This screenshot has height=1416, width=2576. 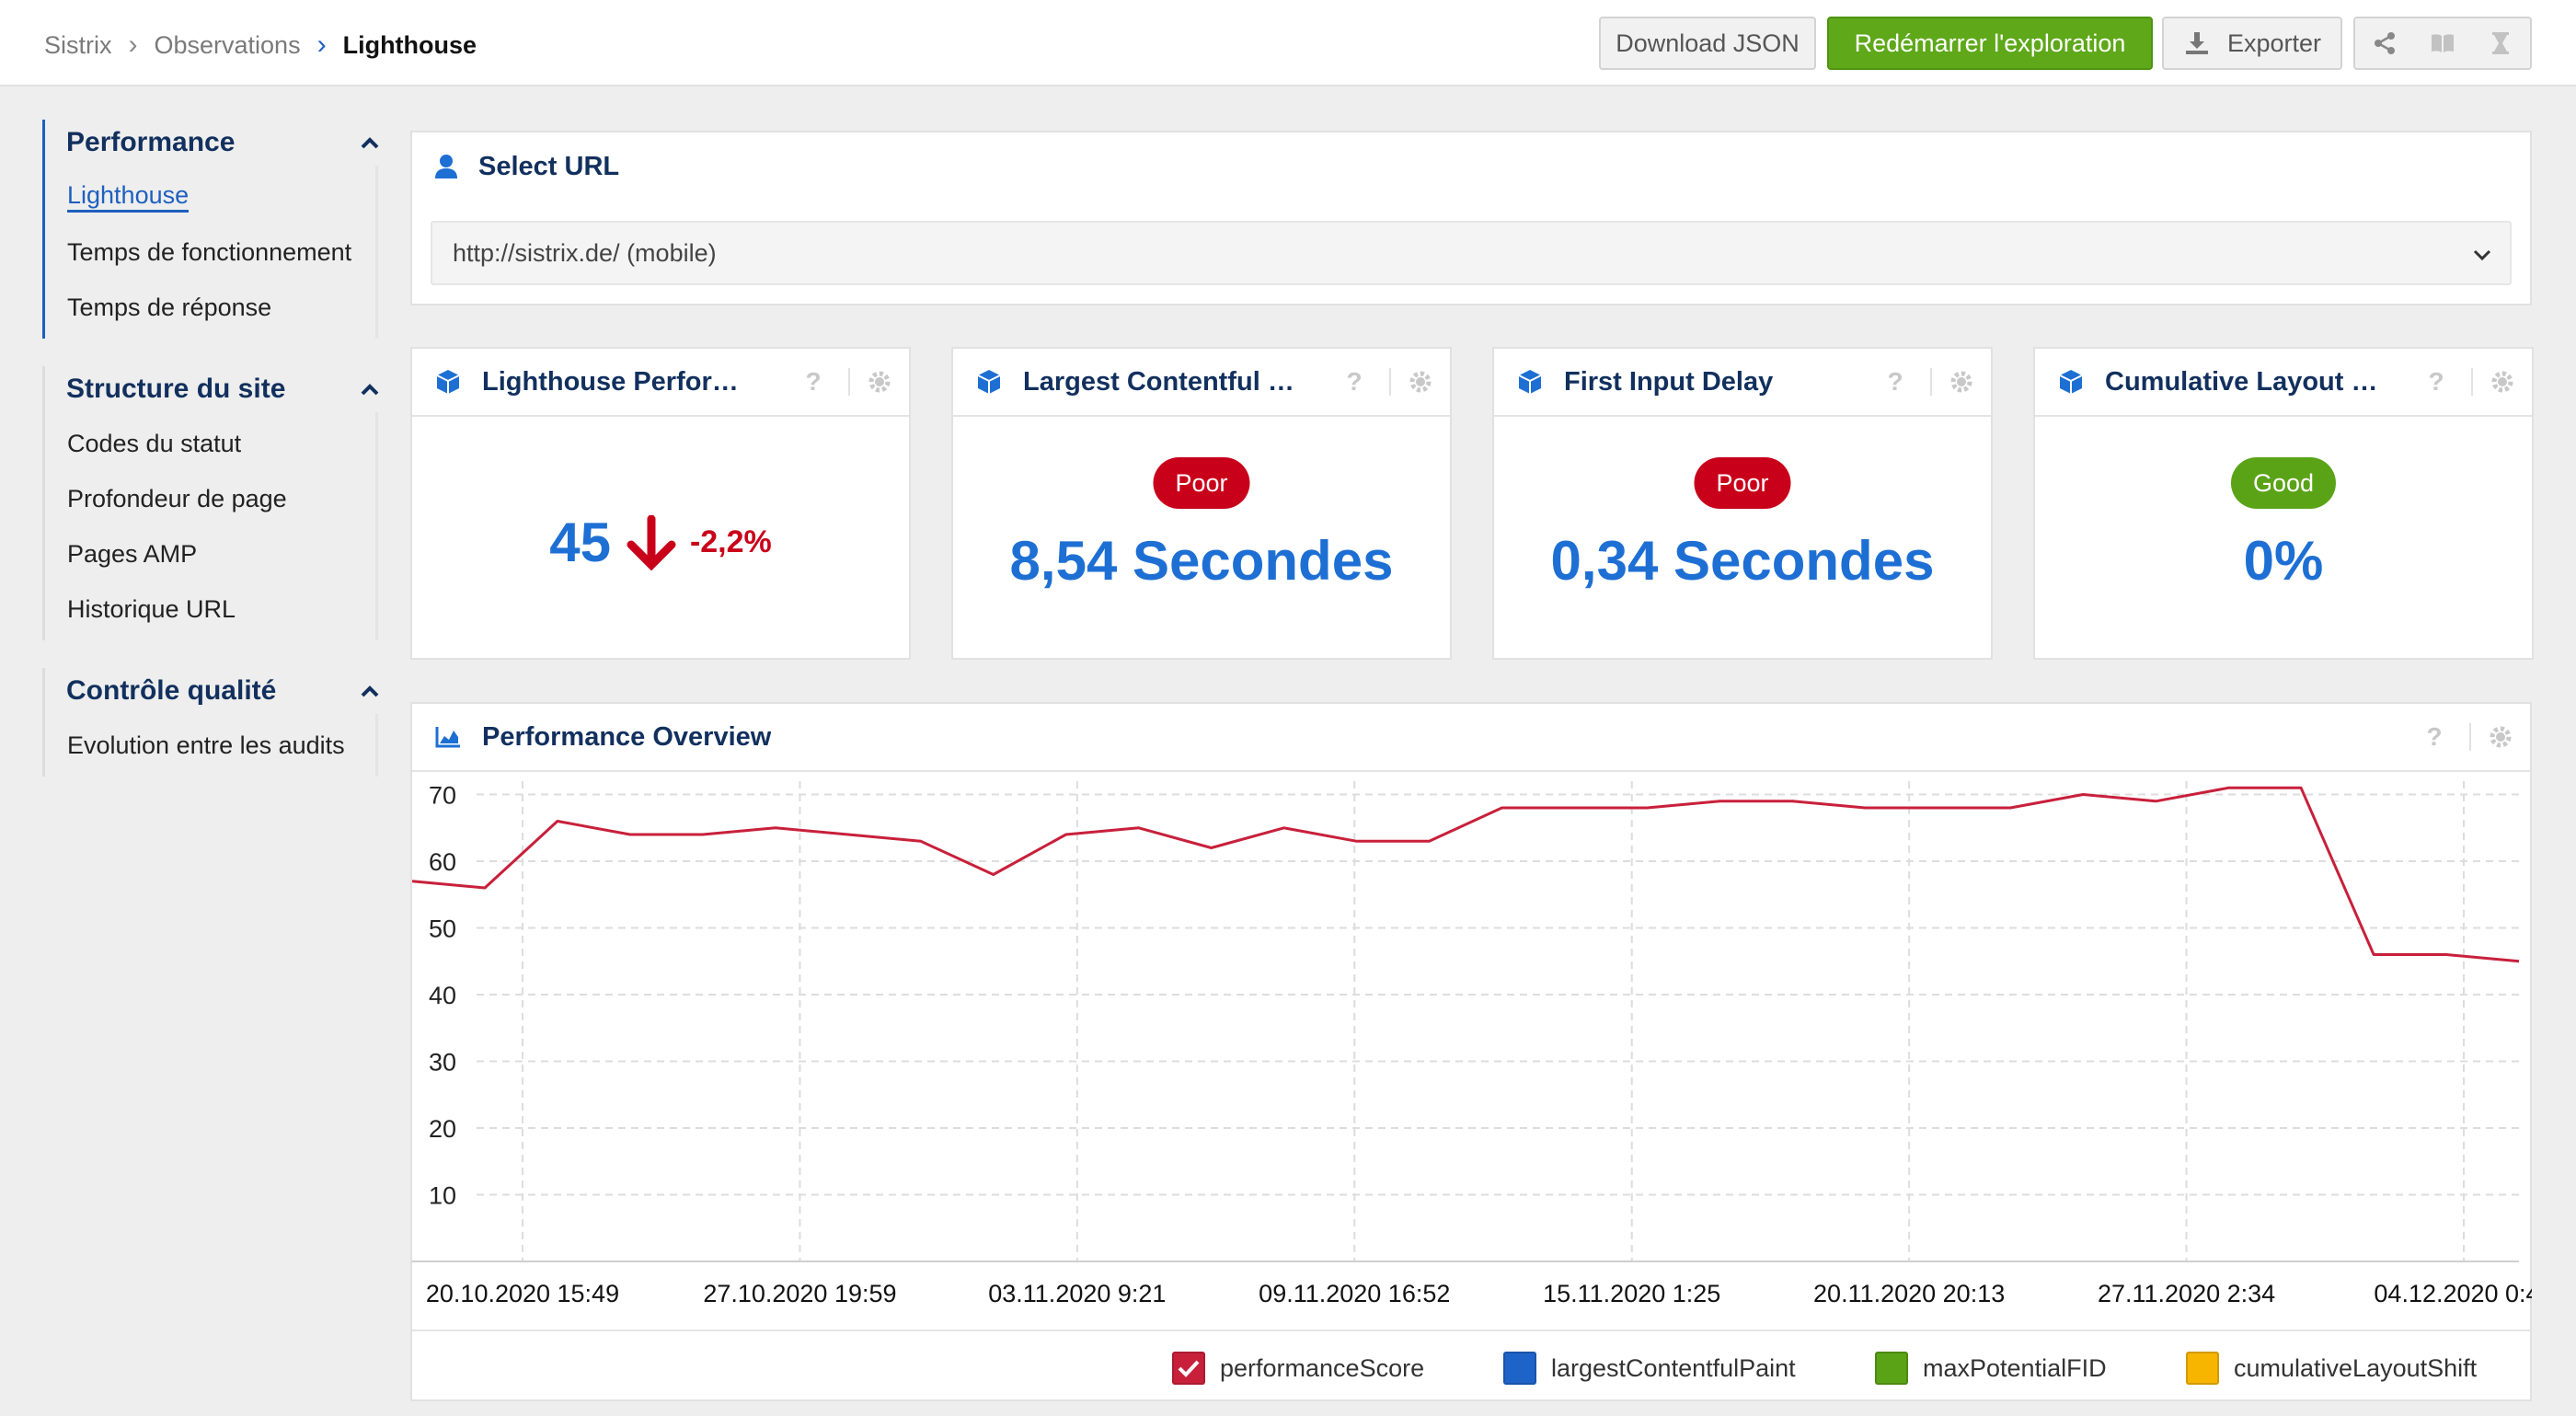 I want to click on y-tick-label: 30, so click(x=442, y=1062).